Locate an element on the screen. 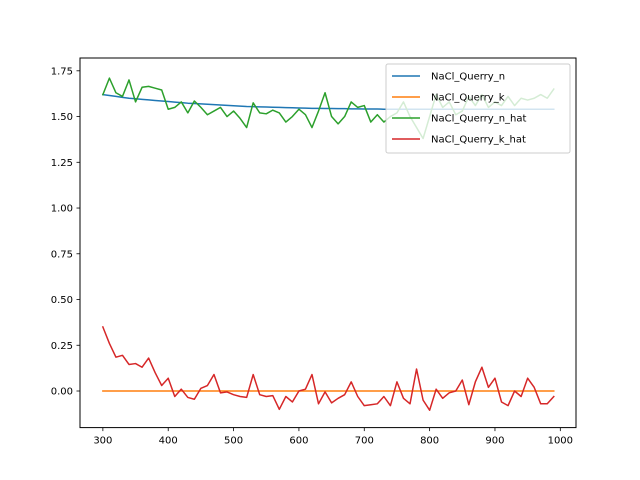  legend-label: NaCl_Querry_n is located at coordinates (468, 77).